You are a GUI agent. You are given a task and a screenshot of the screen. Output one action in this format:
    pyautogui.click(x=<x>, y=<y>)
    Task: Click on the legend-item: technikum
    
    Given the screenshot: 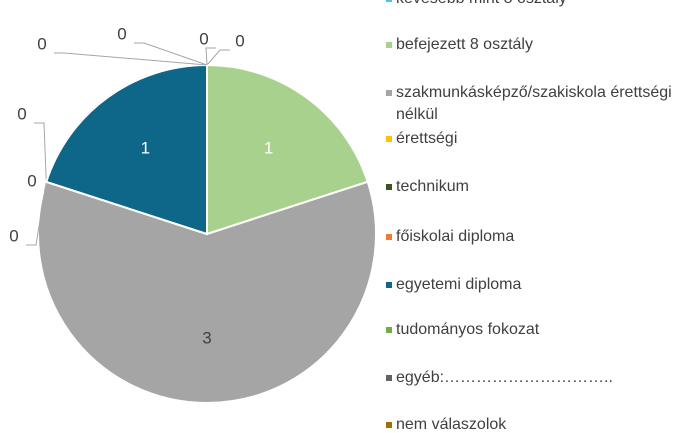 What is the action you would take?
    pyautogui.click(x=530, y=187)
    